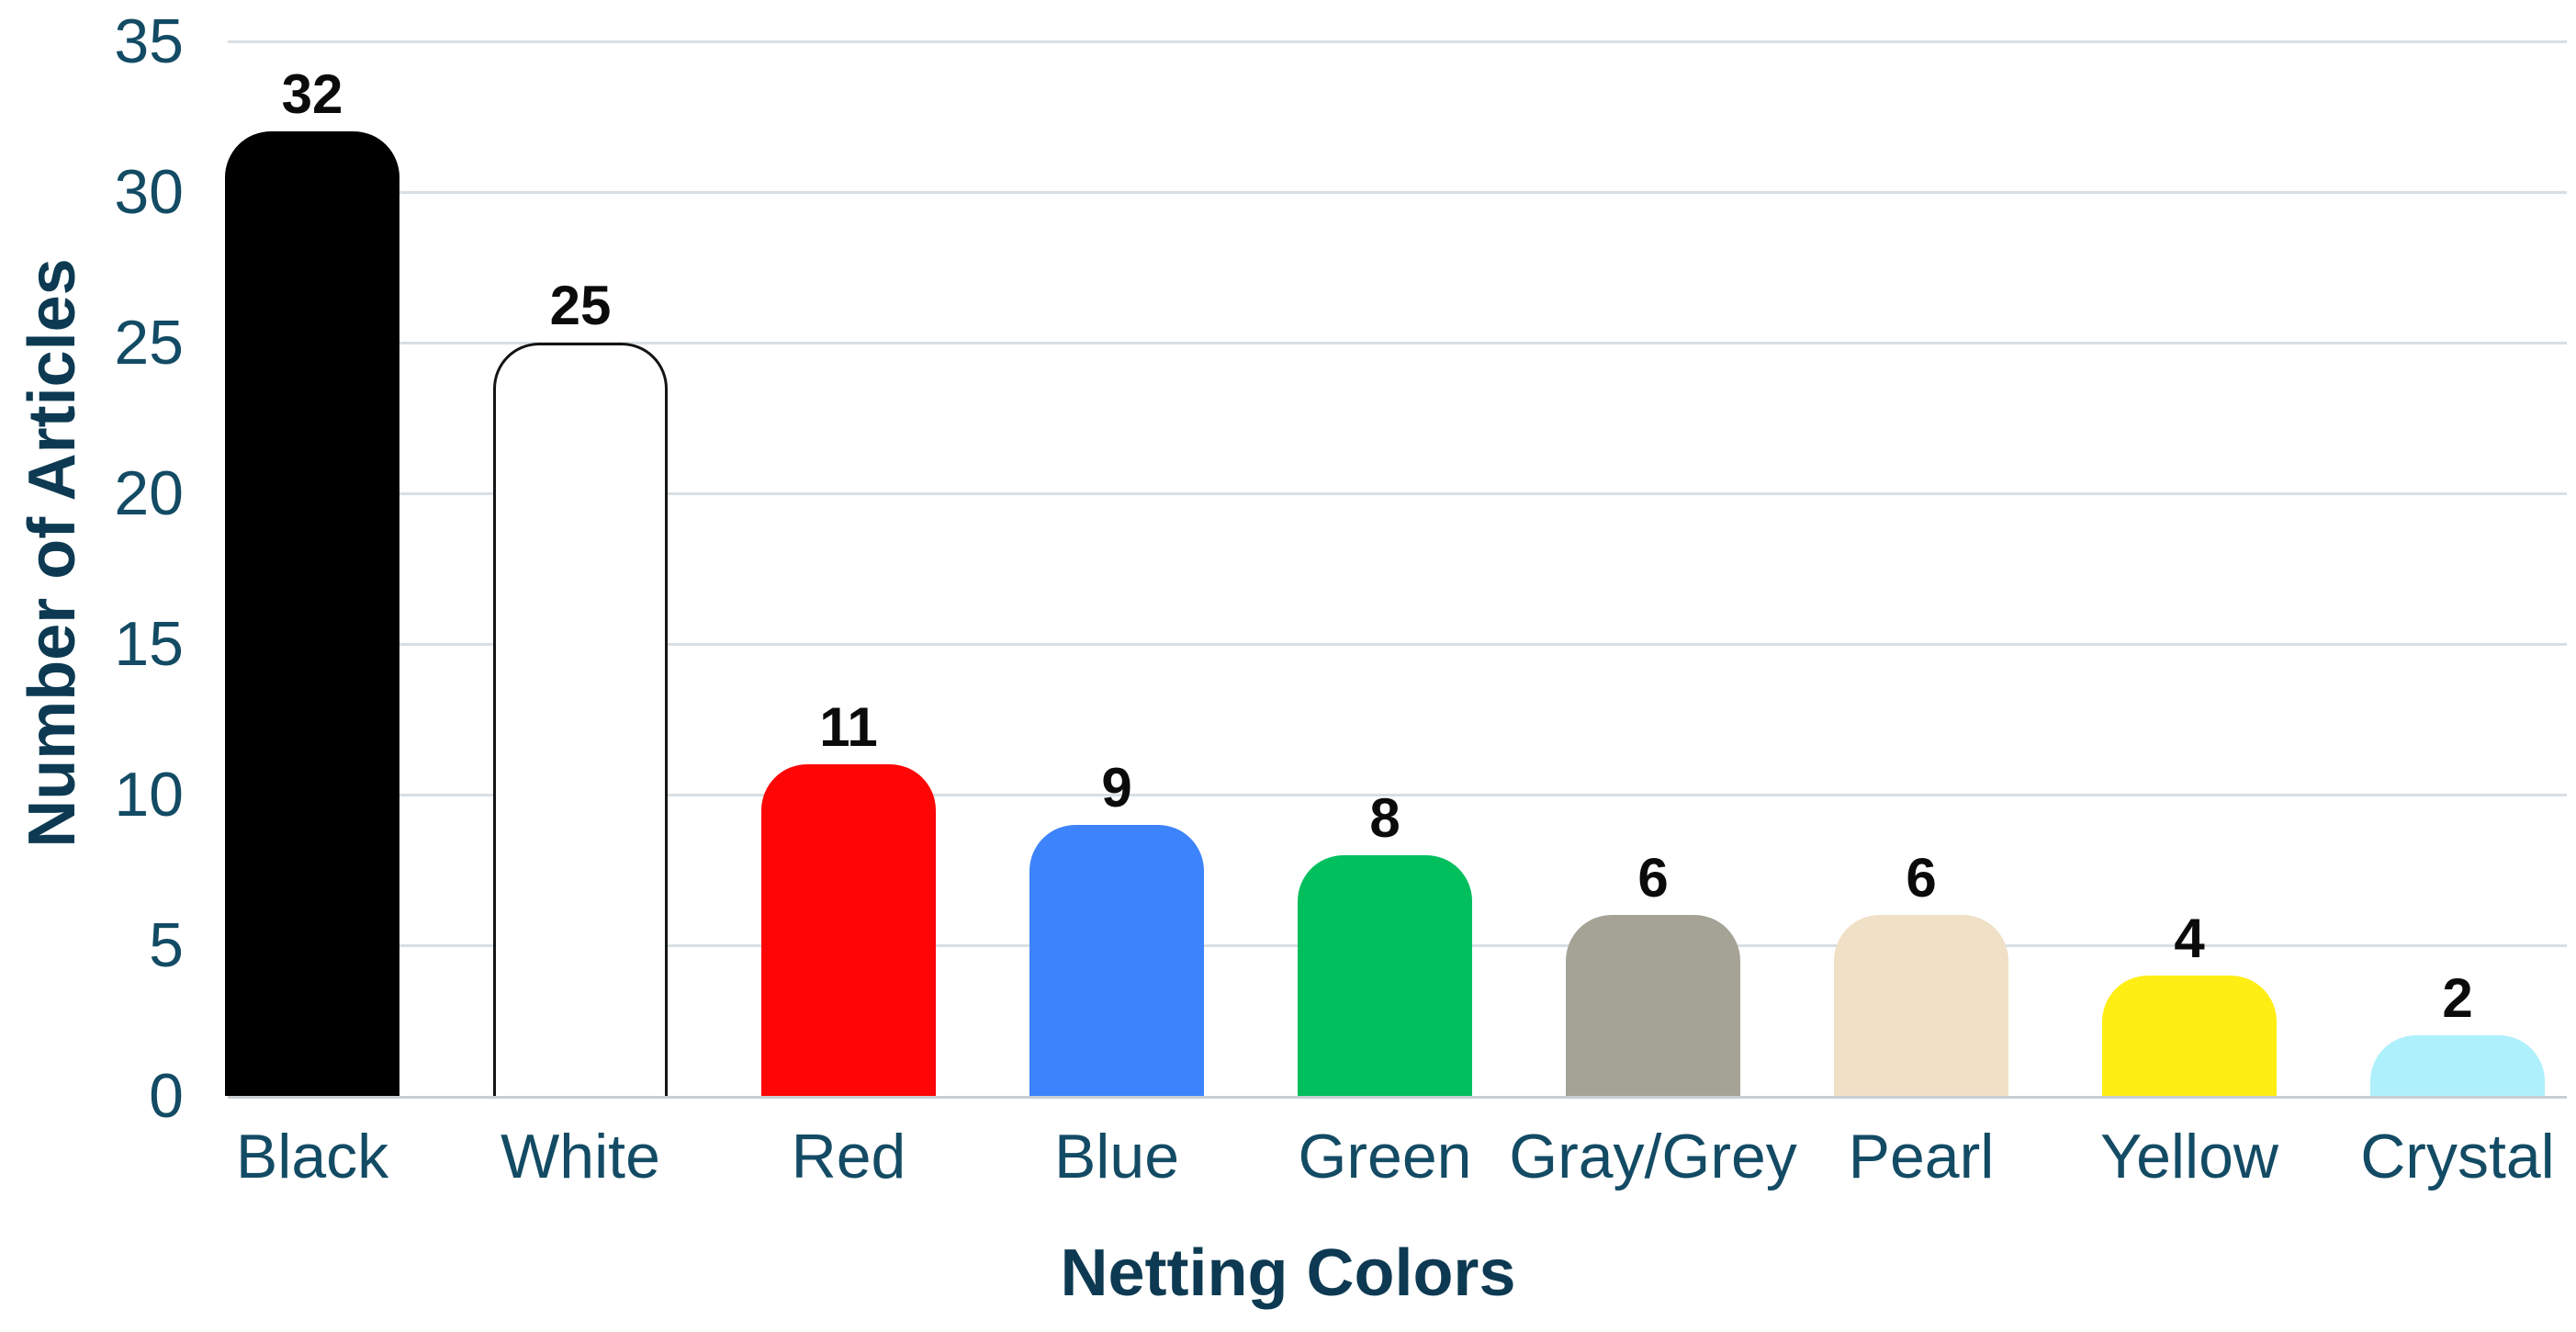 Image resolution: width=2576 pixels, height=1332 pixels. Describe the element at coordinates (2457, 1156) in the screenshot. I see `category-label-crystal: Crystal` at that location.